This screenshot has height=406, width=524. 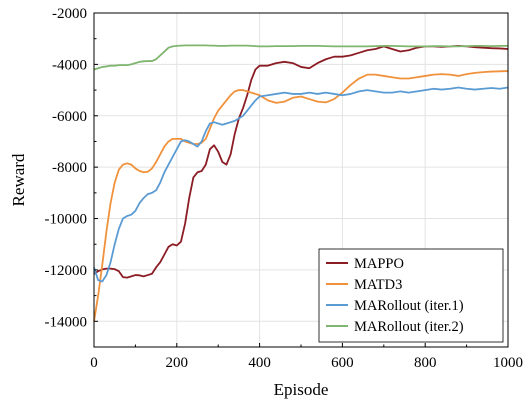 What do you see at coordinates (18, 179) in the screenshot?
I see `y-axis-label: Reward` at bounding box center [18, 179].